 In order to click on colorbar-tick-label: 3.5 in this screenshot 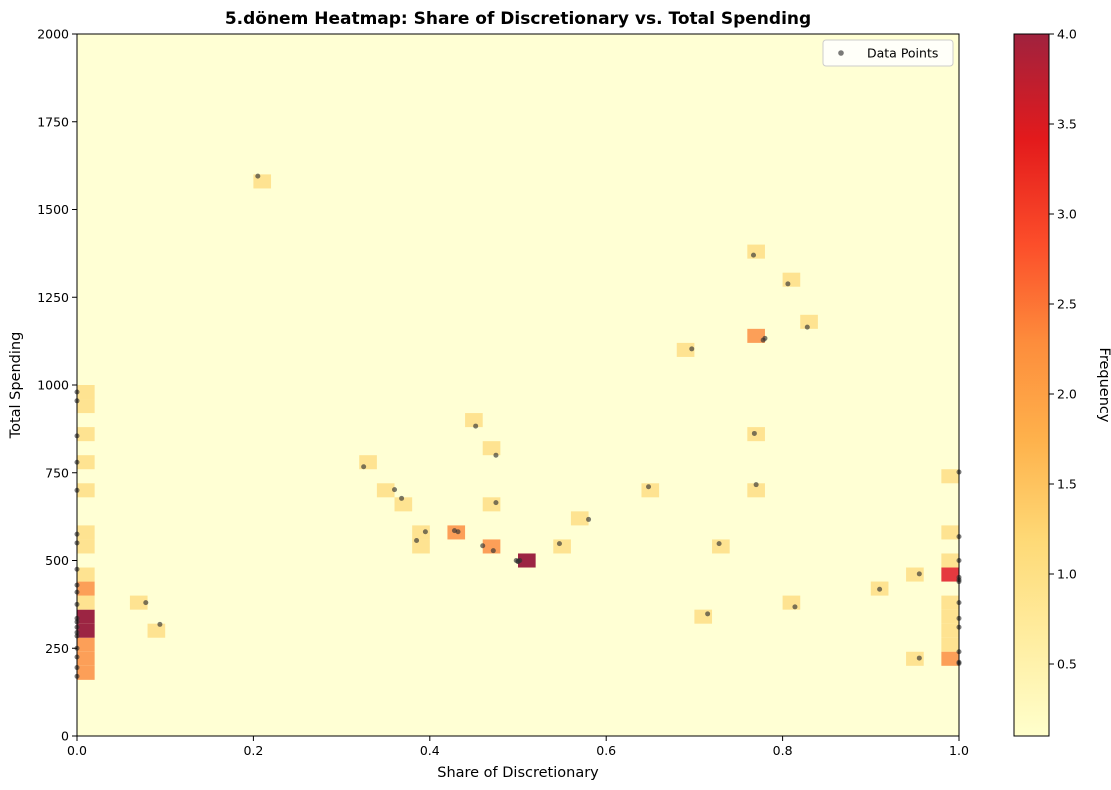, I will do `click(1067, 124)`.